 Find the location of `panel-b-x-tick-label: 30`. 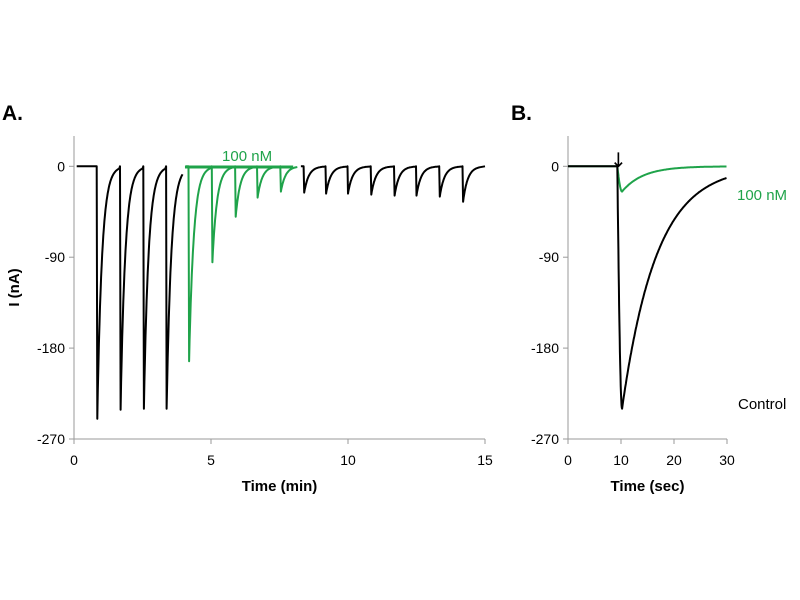

panel-b-x-tick-label: 30 is located at coordinates (727, 460).